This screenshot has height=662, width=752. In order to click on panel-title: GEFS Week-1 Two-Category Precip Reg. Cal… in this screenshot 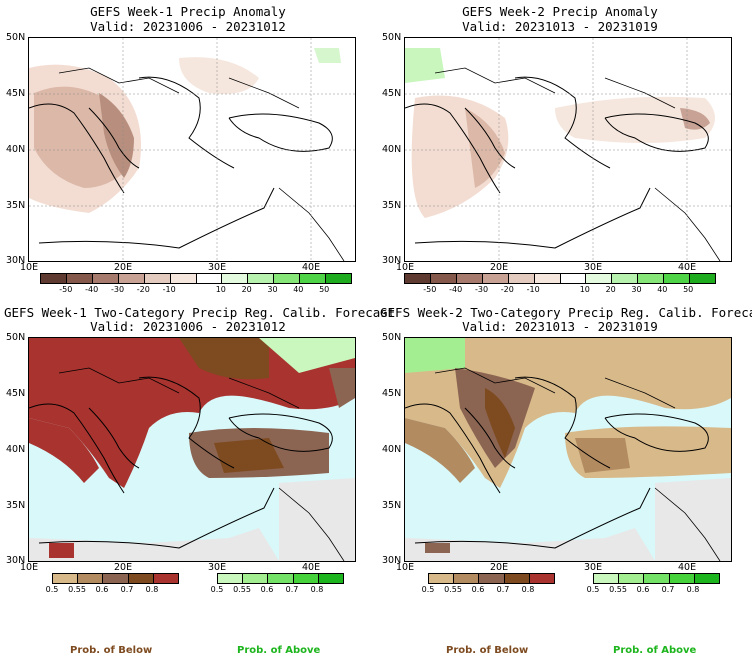, I will do `click(200, 312)`.